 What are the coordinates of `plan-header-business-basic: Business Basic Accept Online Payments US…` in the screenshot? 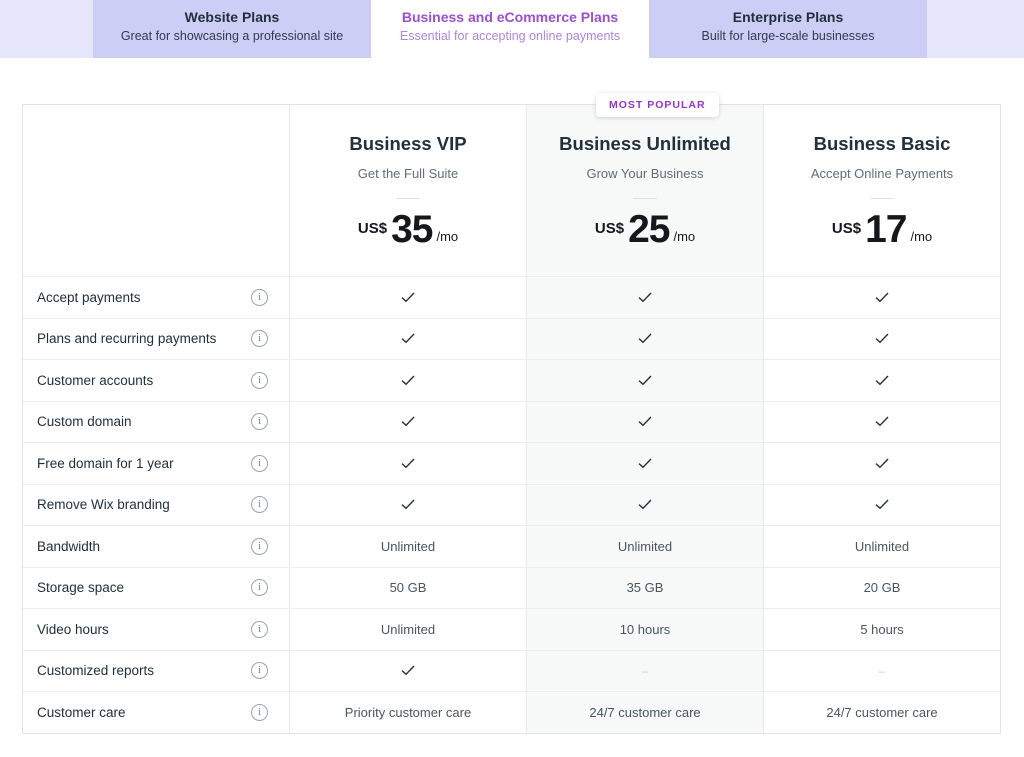 It's located at (881, 190).